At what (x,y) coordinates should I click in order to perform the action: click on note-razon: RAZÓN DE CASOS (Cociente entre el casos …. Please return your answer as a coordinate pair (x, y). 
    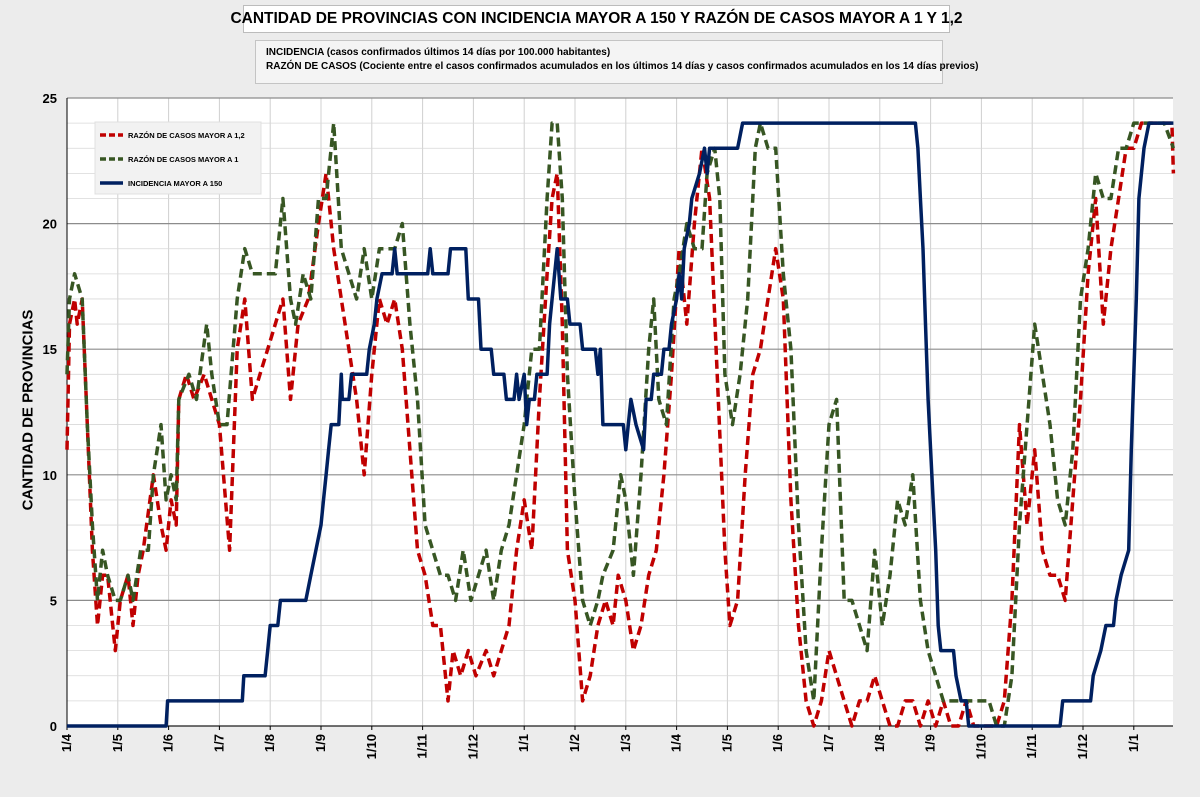
    Looking at the image, I should click on (622, 66).